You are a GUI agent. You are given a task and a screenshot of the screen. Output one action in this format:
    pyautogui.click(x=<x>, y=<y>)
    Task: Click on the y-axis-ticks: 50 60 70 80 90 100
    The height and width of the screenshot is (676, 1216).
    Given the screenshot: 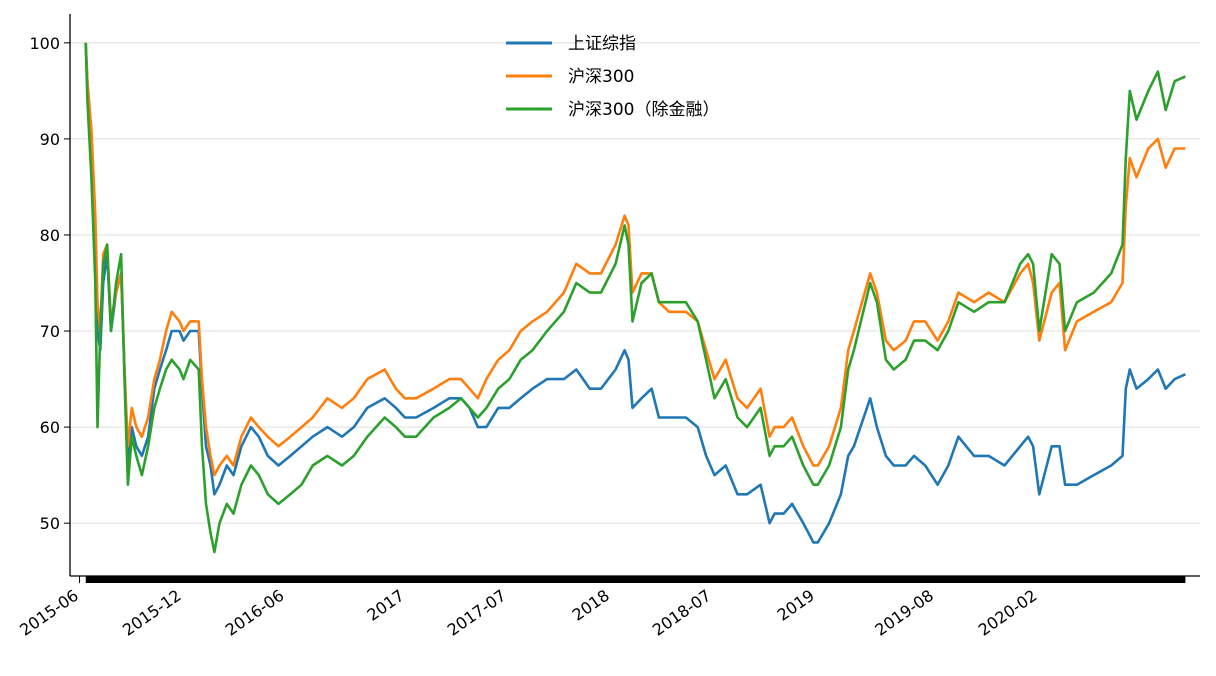 What is the action you would take?
    pyautogui.click(x=49, y=283)
    